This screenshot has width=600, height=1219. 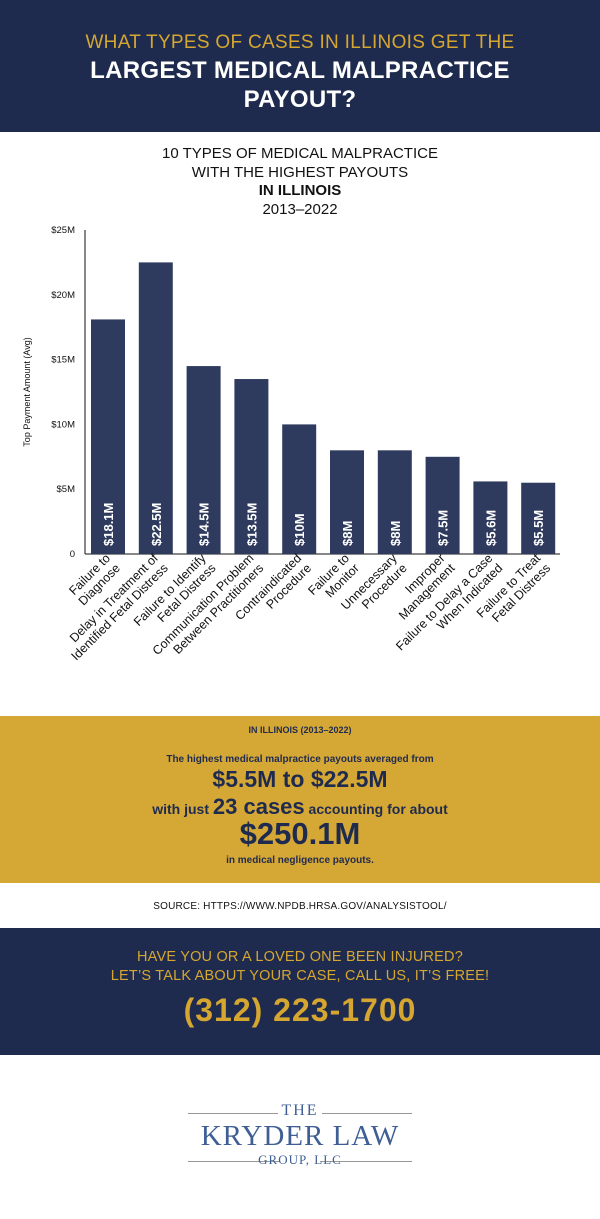 I want to click on bar-data-label: $13.5M, so click(x=251, y=524).